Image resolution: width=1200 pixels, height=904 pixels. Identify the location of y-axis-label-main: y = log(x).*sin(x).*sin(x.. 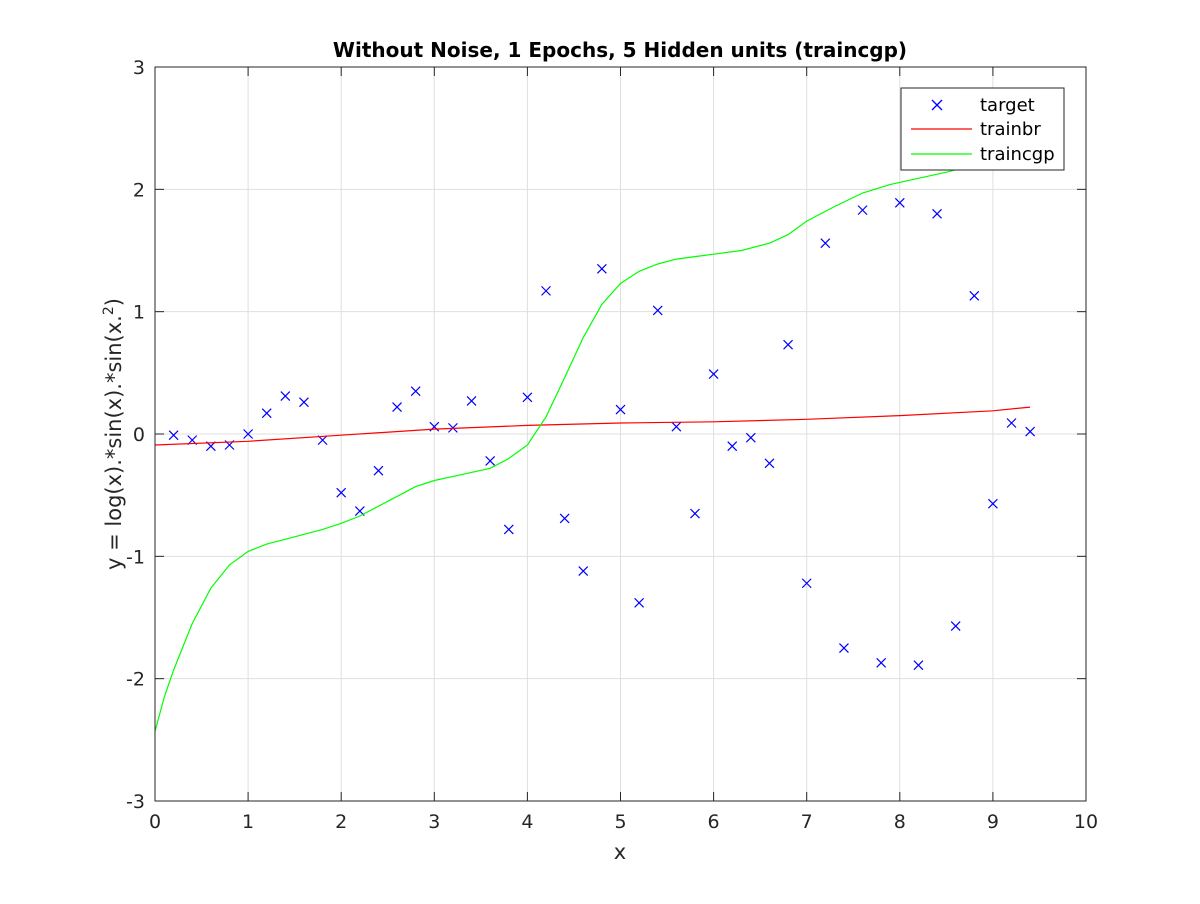
(114, 442).